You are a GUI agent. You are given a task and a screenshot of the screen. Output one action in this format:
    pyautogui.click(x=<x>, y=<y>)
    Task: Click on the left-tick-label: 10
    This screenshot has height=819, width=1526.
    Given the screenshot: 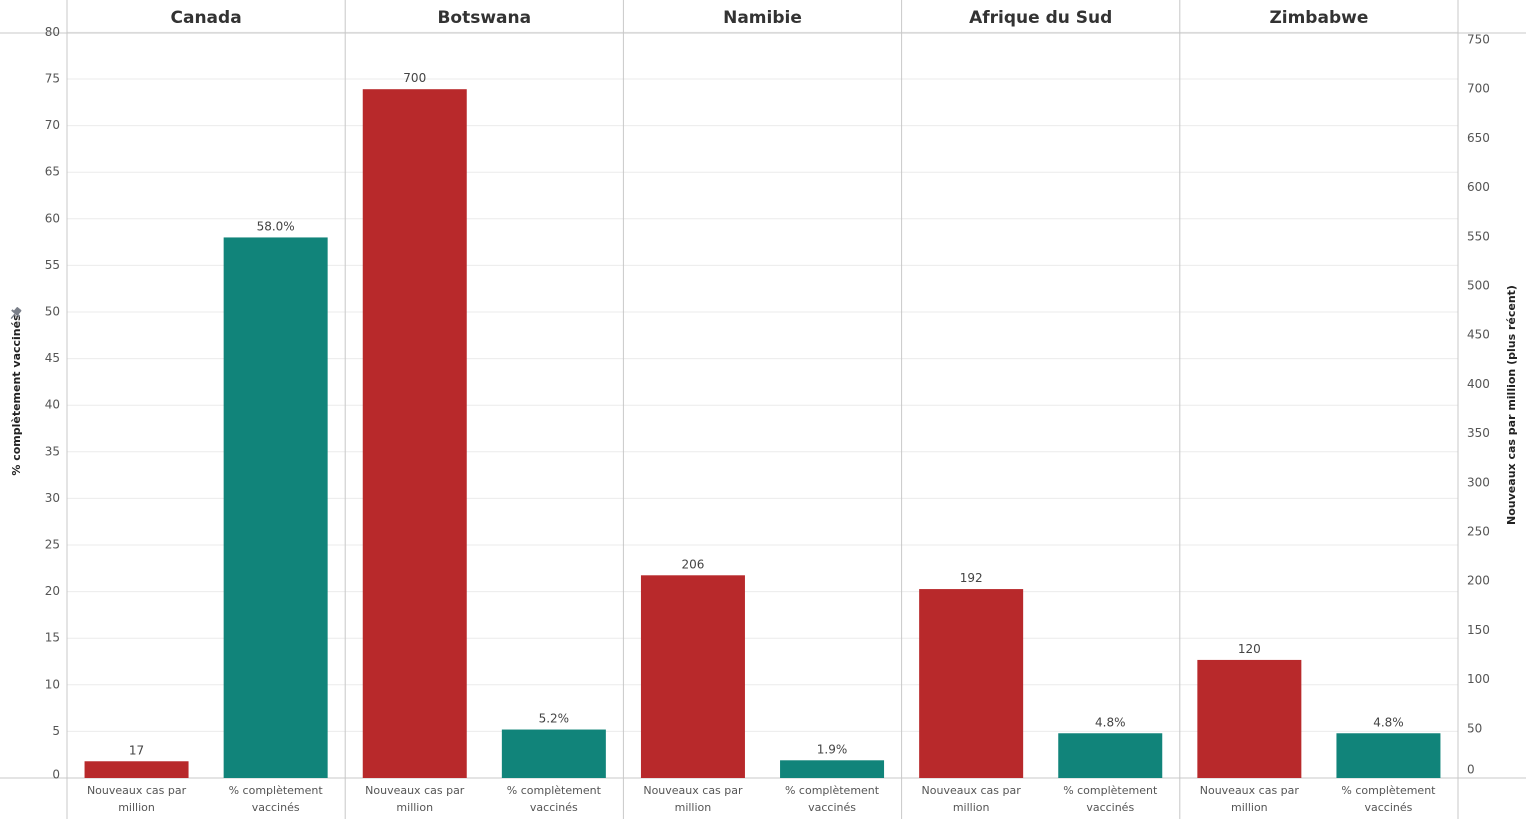 What is the action you would take?
    pyautogui.click(x=52, y=684)
    